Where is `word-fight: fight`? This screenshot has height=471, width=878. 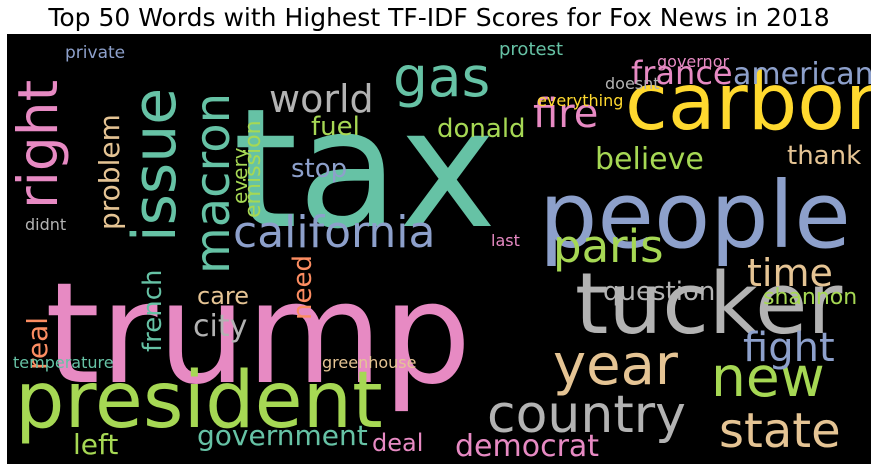 word-fight: fight is located at coordinates (789, 348).